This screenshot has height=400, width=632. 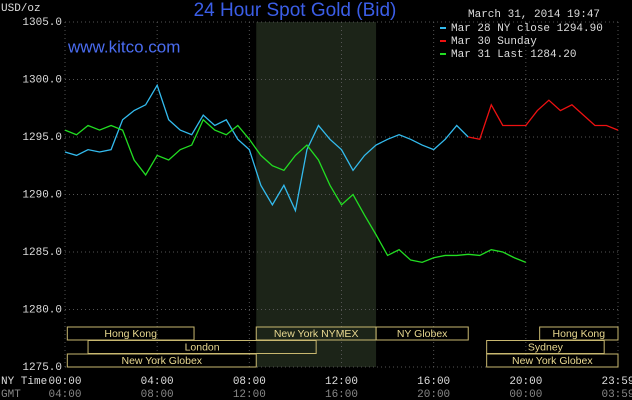 What do you see at coordinates (249, 394) in the screenshot?
I see `x2-tick-label: 12:00` at bounding box center [249, 394].